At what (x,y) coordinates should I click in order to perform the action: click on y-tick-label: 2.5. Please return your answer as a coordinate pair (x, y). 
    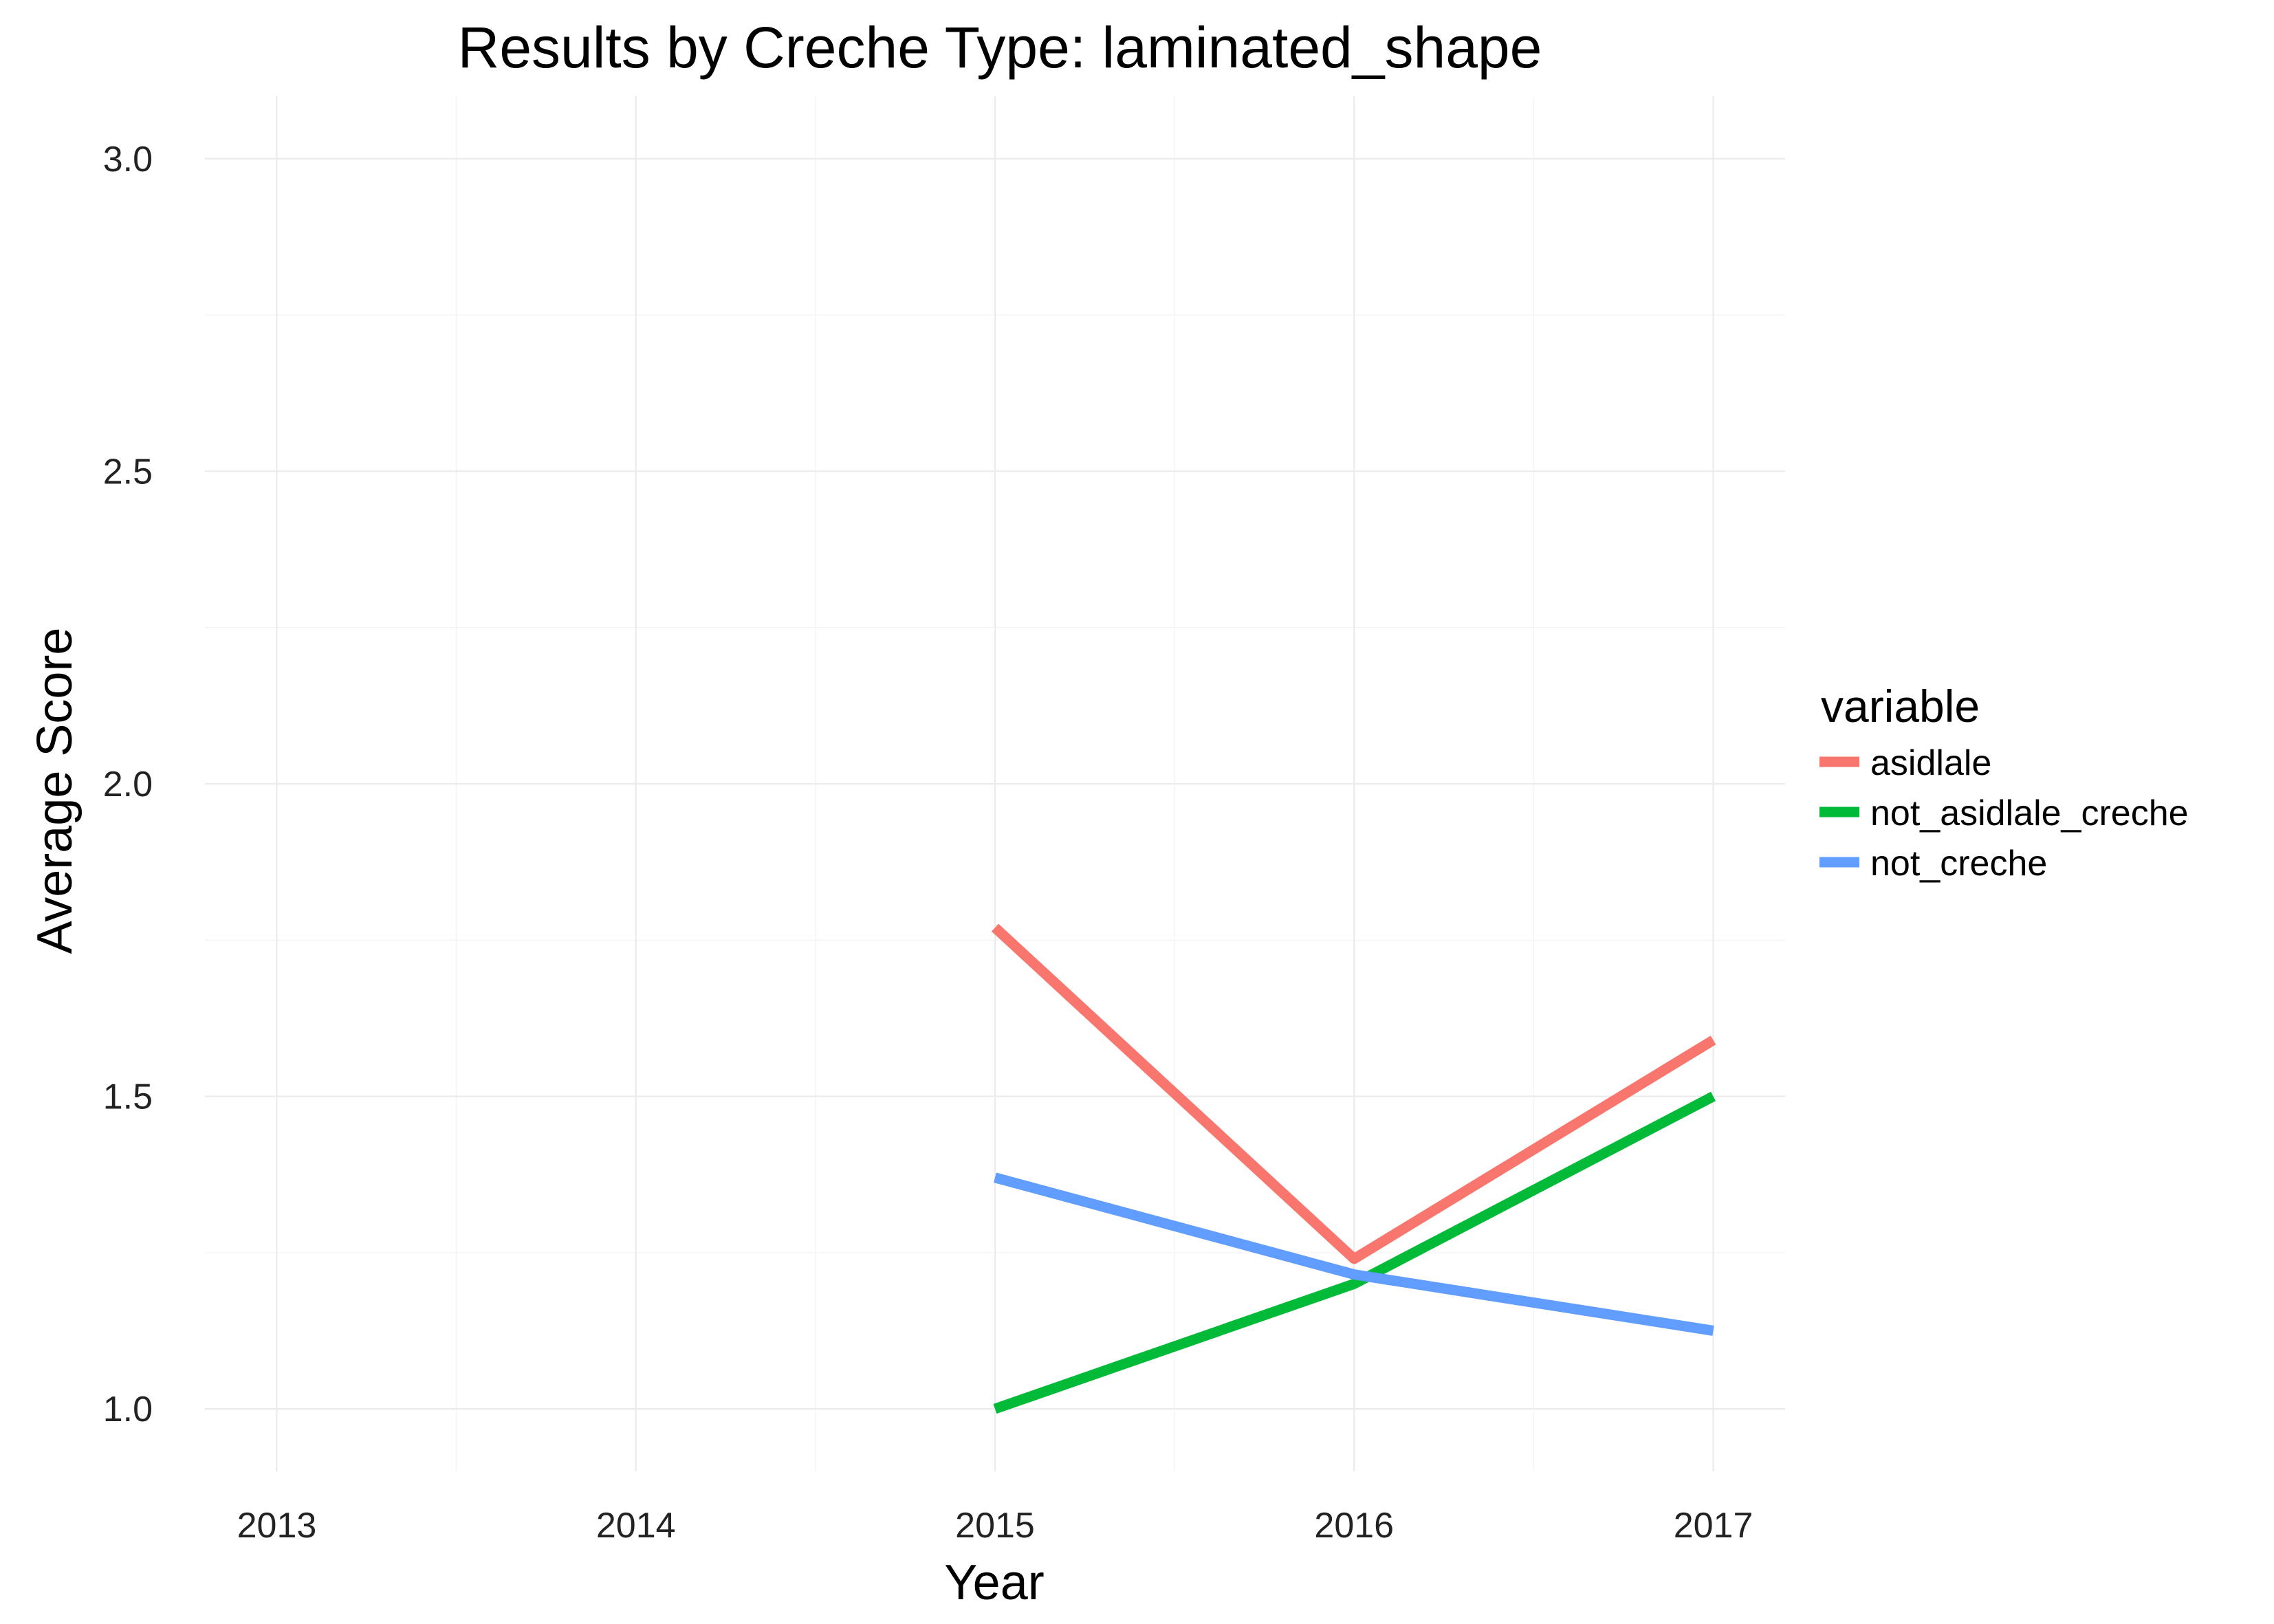
    Looking at the image, I should click on (128, 472).